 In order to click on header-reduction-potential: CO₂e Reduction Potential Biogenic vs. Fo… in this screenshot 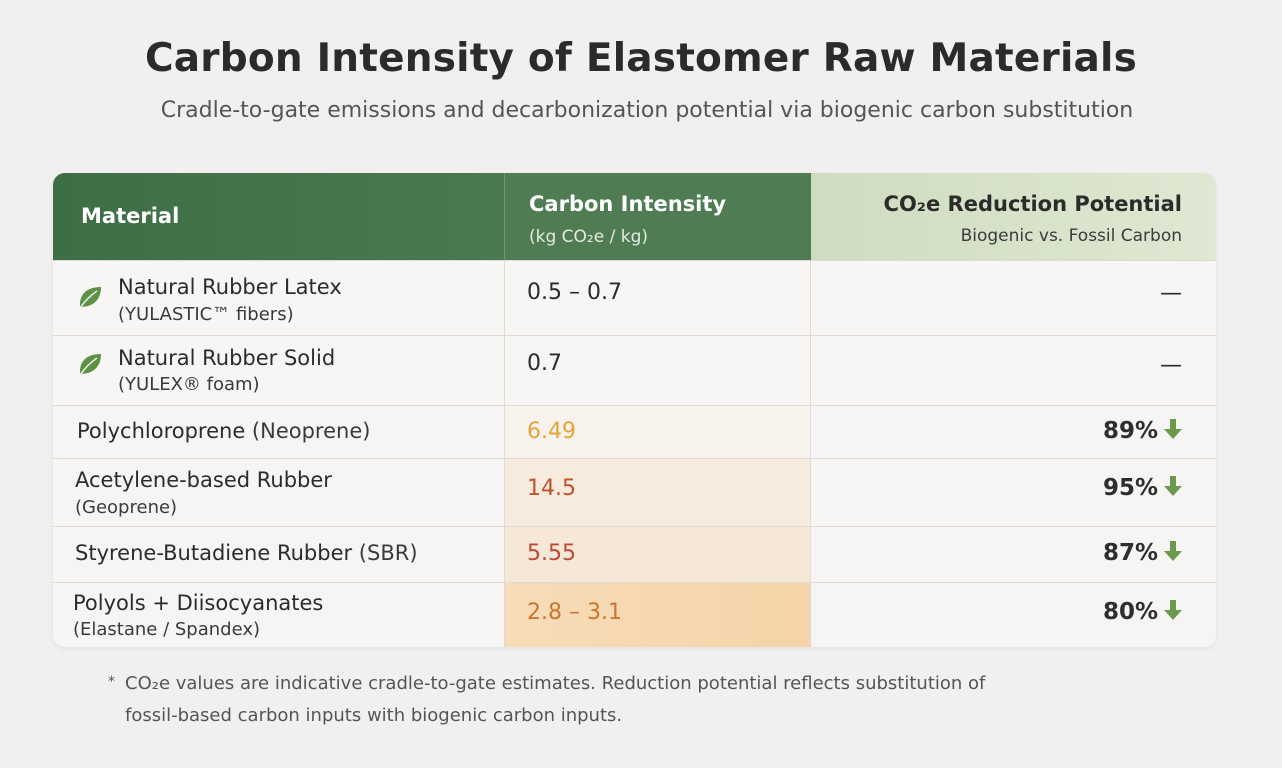, I will do `click(1013, 216)`.